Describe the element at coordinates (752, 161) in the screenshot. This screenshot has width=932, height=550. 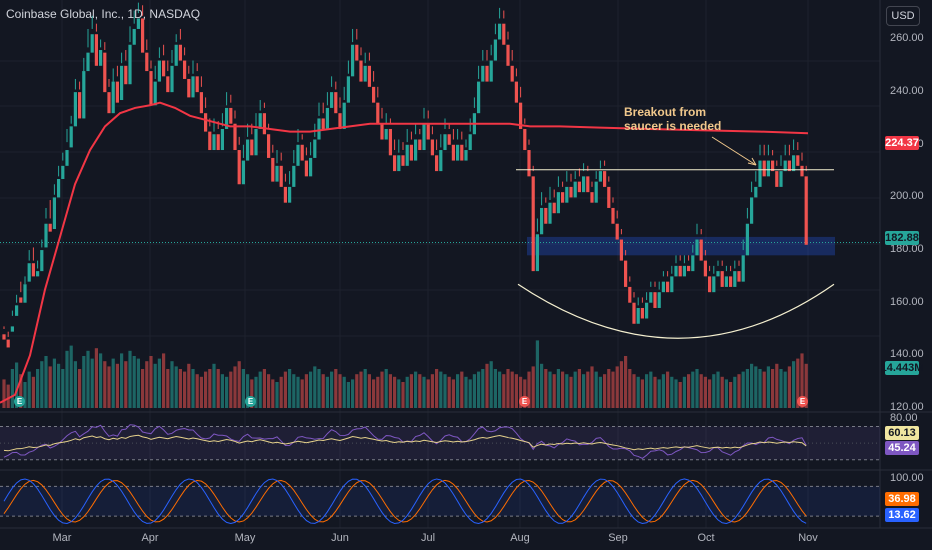
I see `annotation-arrow-head` at that location.